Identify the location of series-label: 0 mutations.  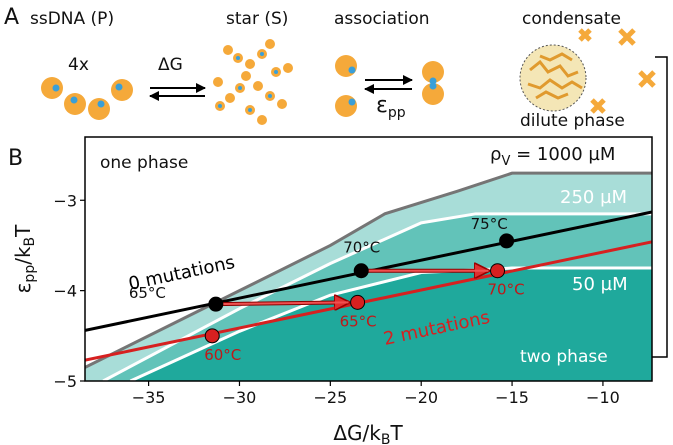
(182, 273).